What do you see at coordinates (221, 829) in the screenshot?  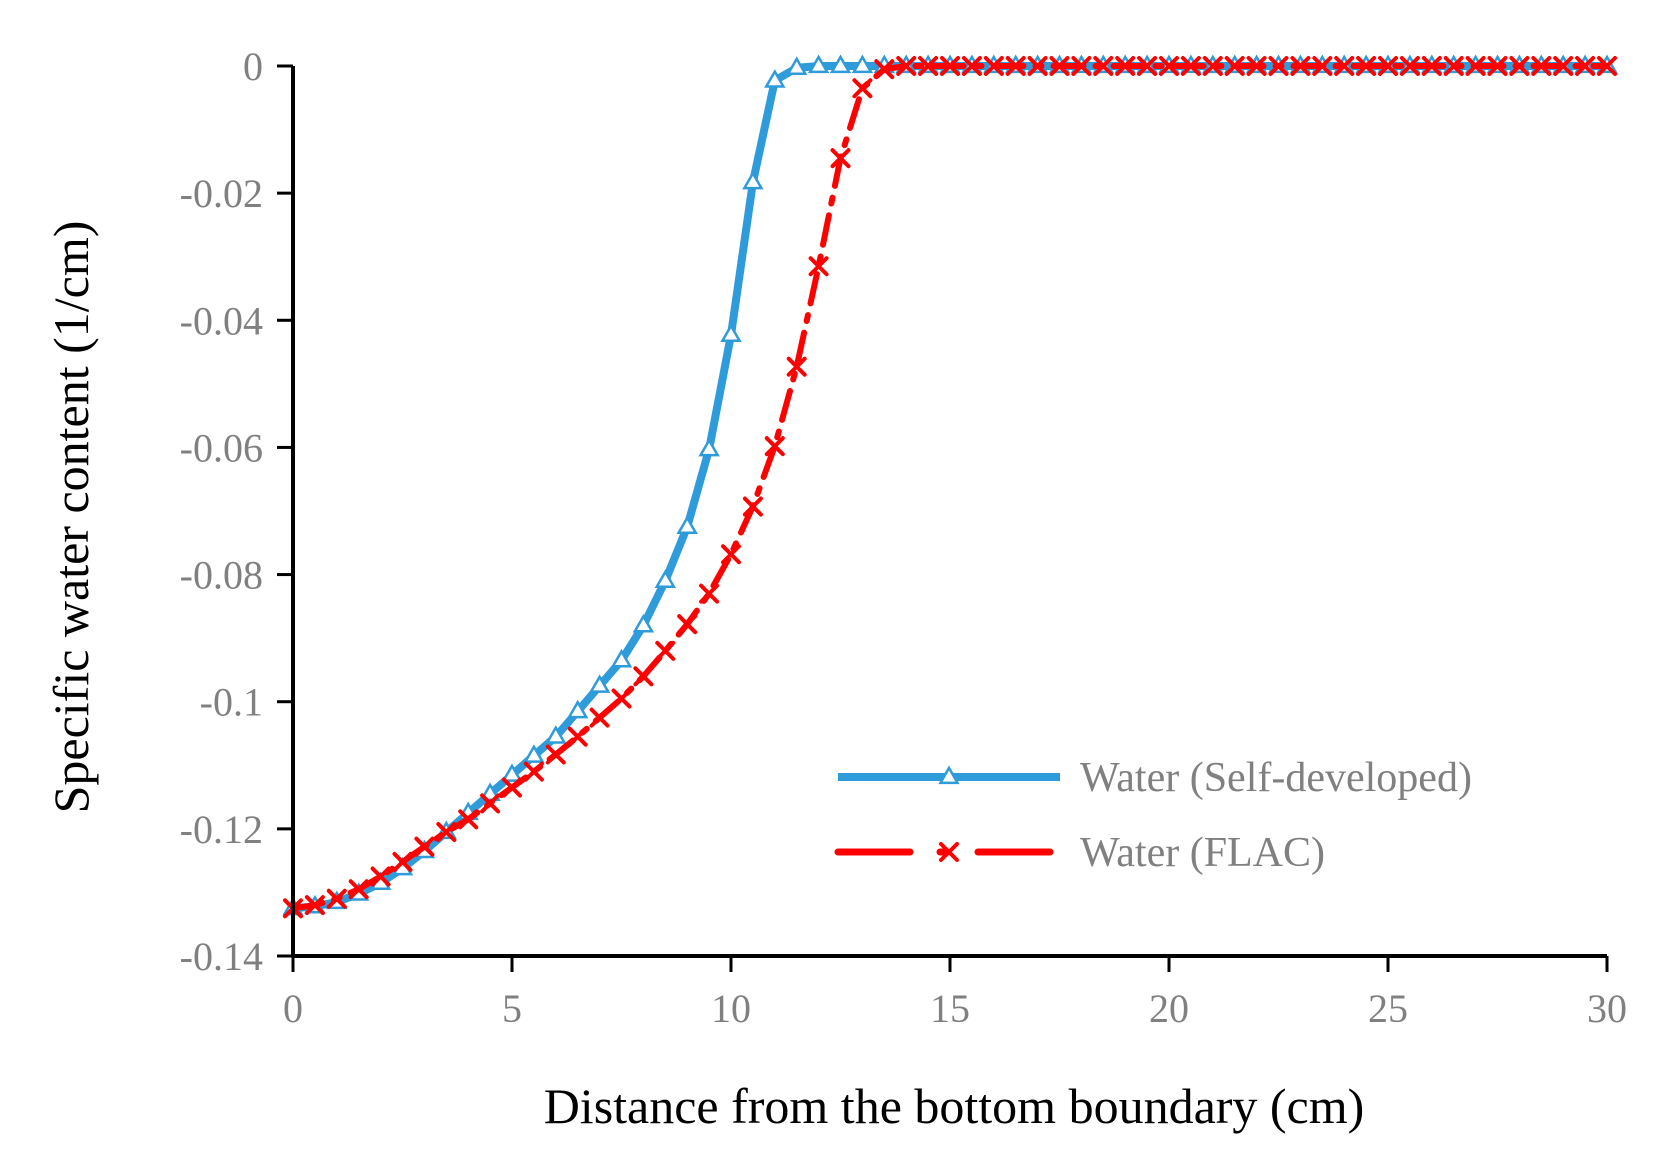 I see `y-tick-label: -0.12` at bounding box center [221, 829].